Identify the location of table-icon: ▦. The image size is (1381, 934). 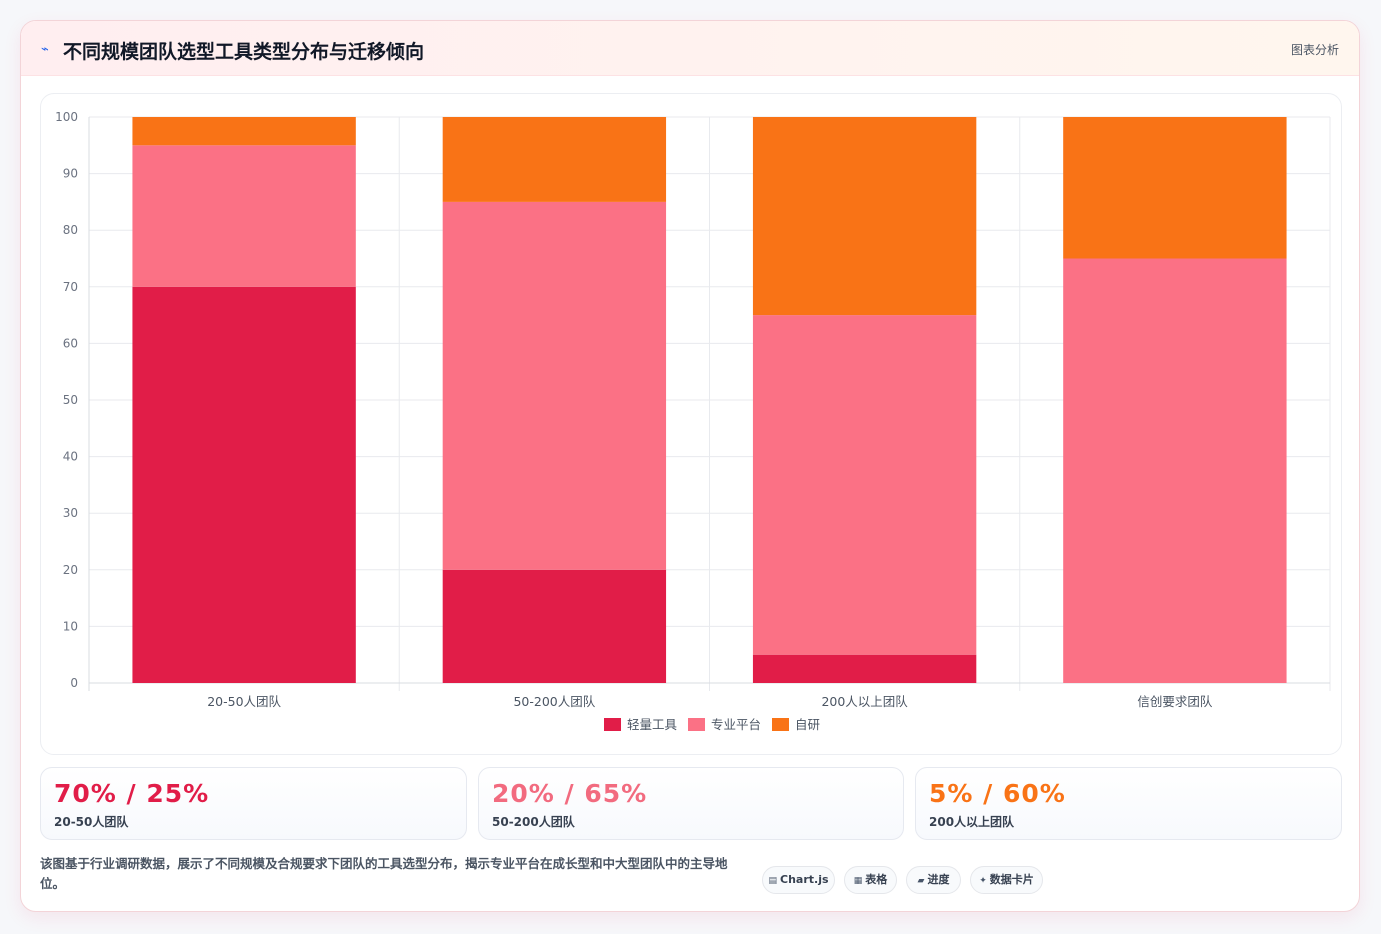
(858, 881).